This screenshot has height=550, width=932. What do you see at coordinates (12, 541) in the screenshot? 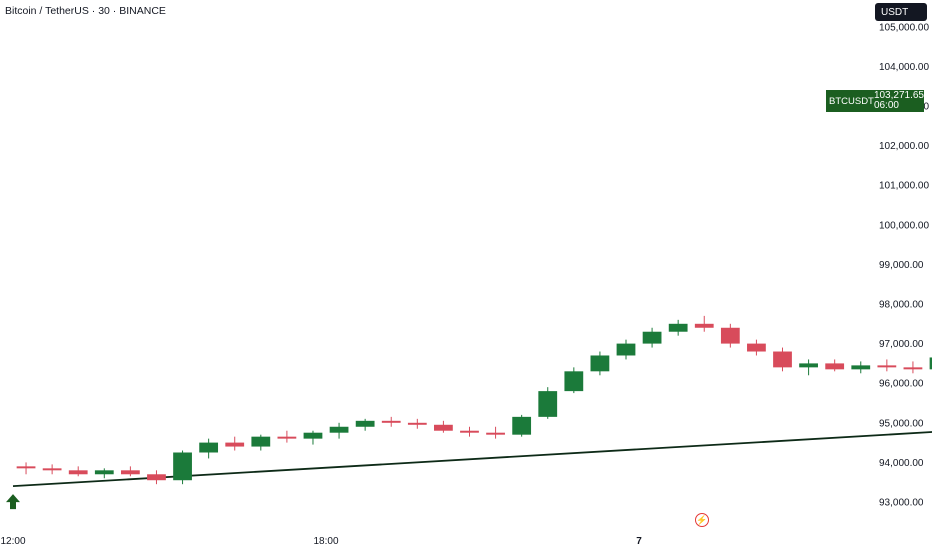
I see `x-tick-label: 12:00` at bounding box center [12, 541].